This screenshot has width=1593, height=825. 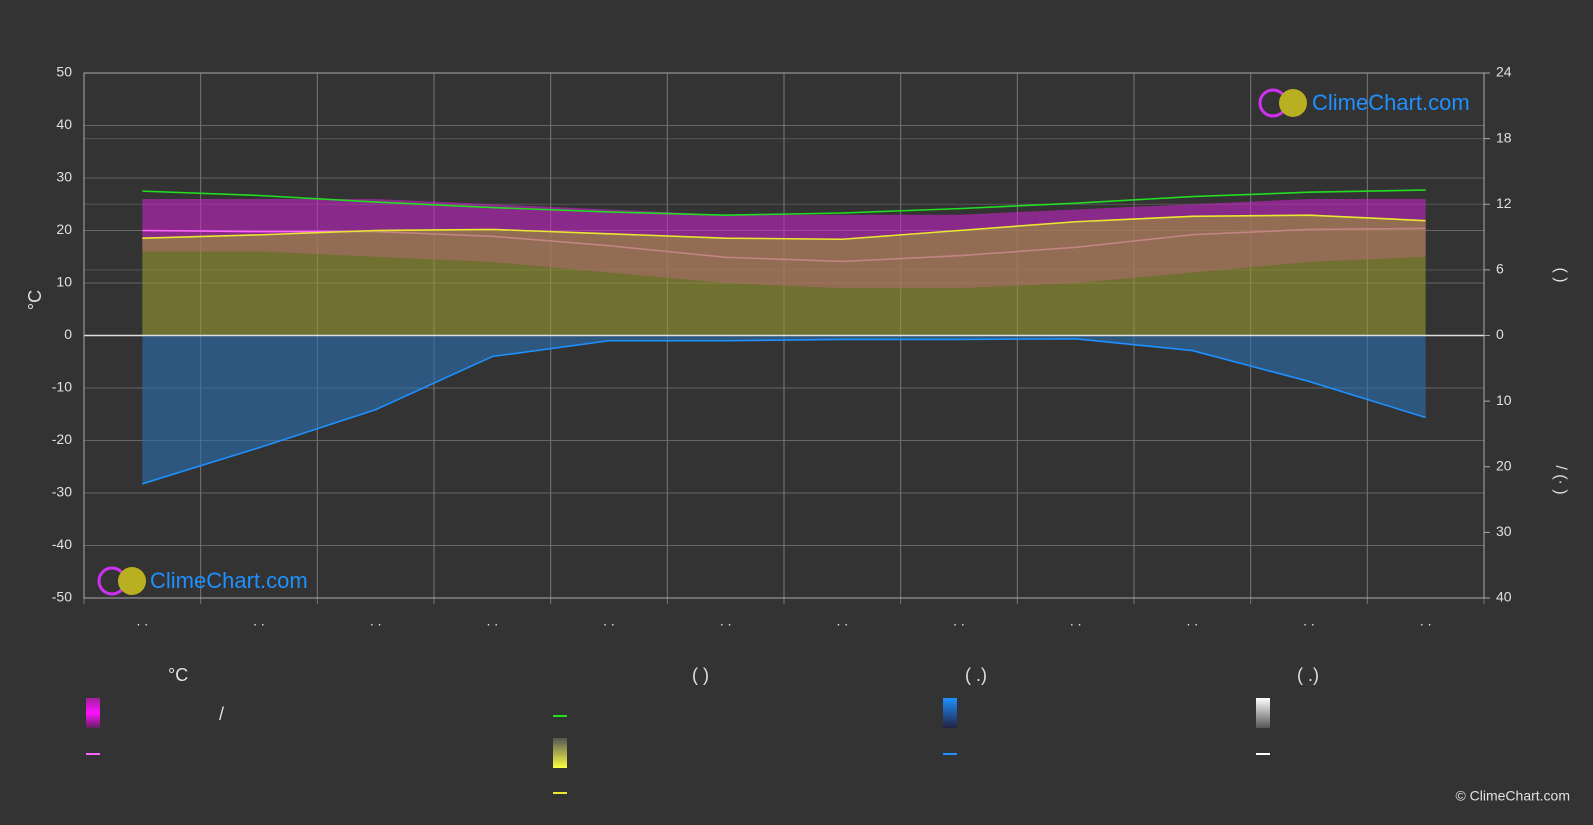 I want to click on legend-header: °C, so click(x=178, y=675).